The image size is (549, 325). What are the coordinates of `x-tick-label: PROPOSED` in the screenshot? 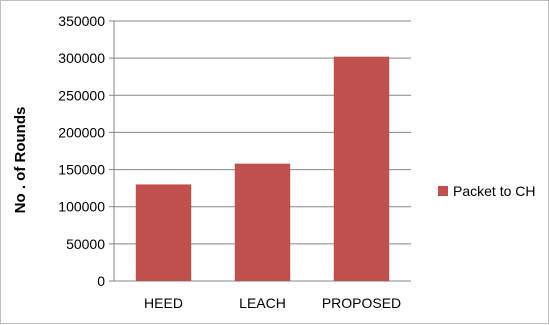 It's located at (361, 303).